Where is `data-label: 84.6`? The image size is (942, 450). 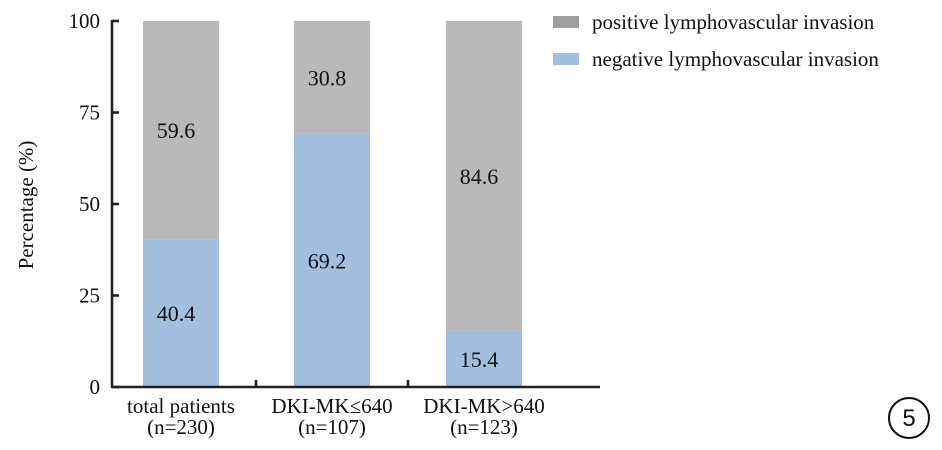
data-label: 84.6 is located at coordinates (479, 176).